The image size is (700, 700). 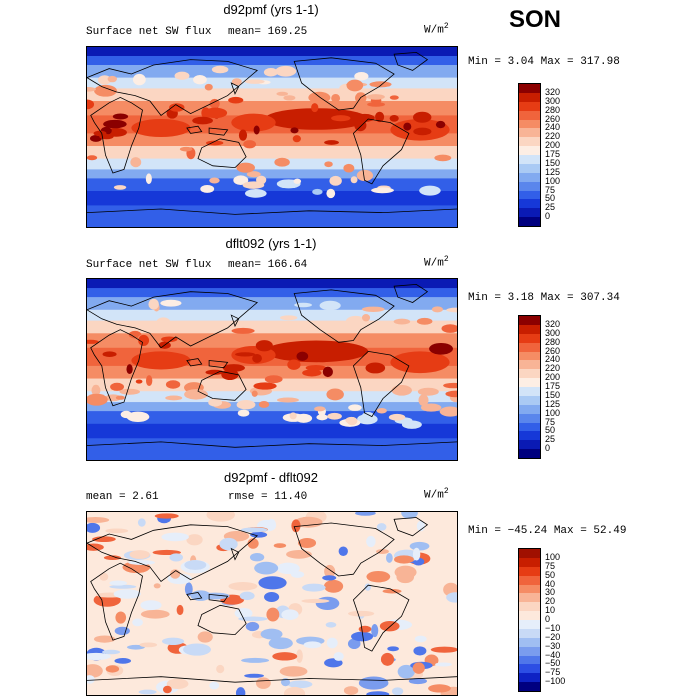 I want to click on colorbar-tick-label: 300, so click(x=553, y=332).